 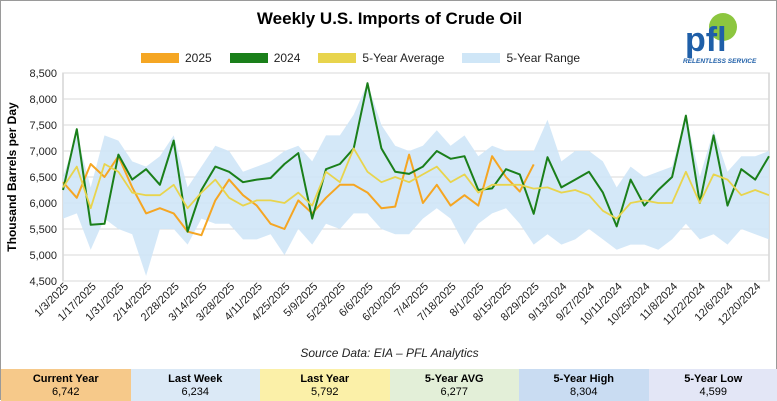 I want to click on y-tick-label: 5,000, so click(x=43, y=256).